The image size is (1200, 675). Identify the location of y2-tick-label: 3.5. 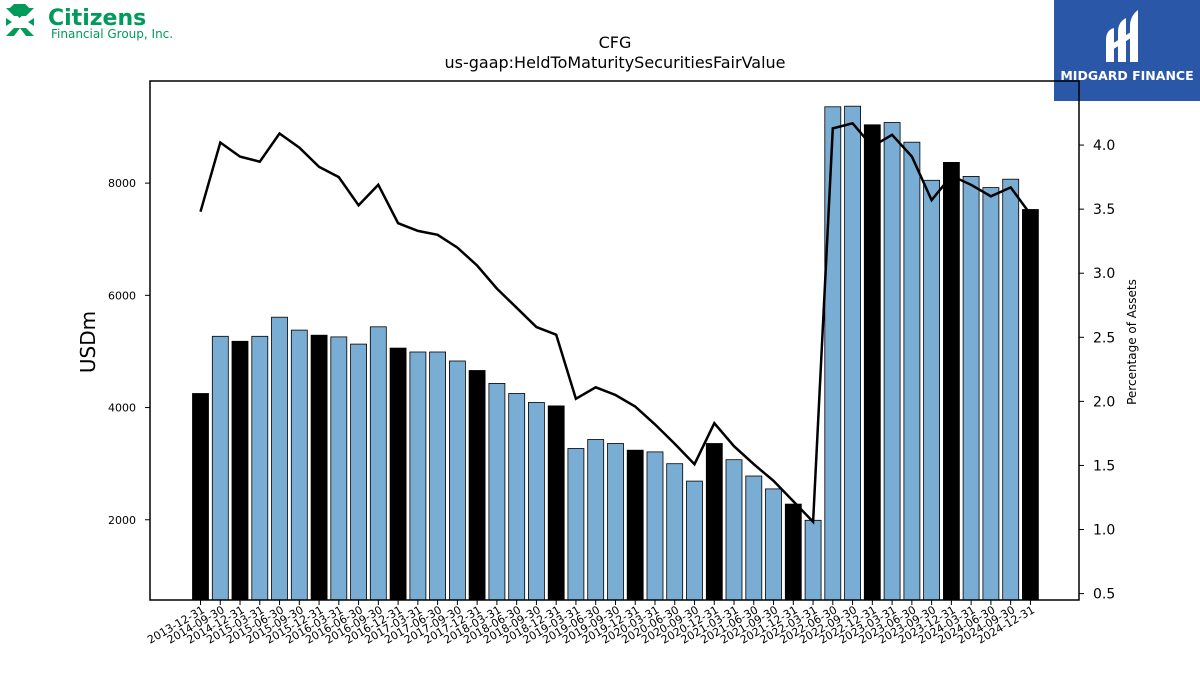
(1104, 210).